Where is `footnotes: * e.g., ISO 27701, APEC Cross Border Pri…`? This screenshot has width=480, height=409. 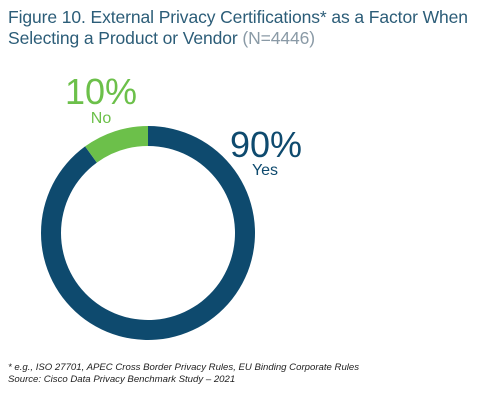 footnotes: * e.g., ISO 27701, APEC Cross Border Pri… is located at coordinates (183, 374).